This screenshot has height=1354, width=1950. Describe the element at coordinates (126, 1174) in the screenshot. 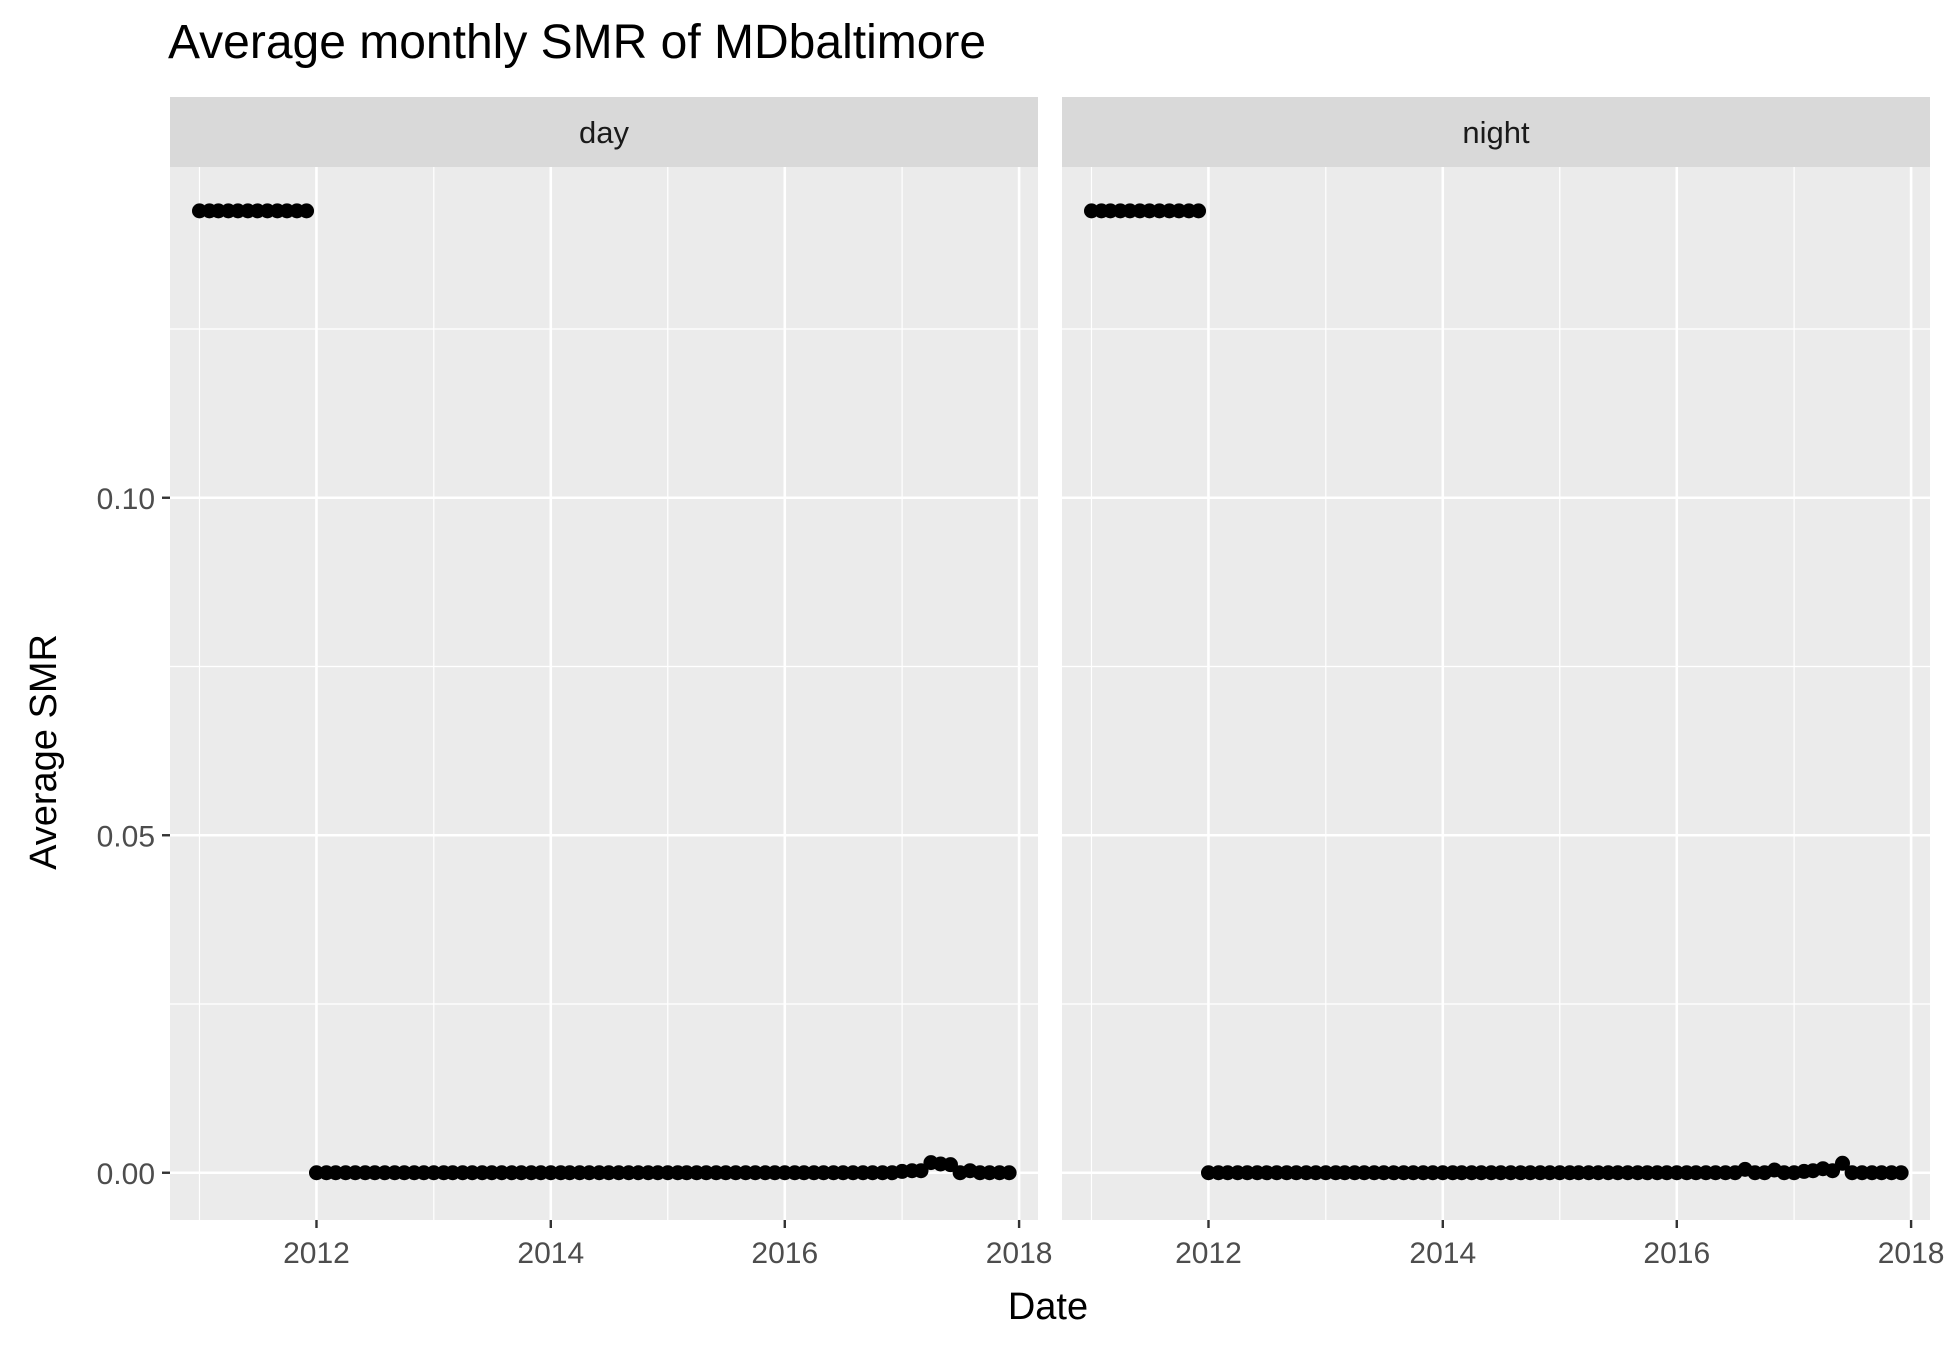

I see `y-tick-label: 0.00` at that location.